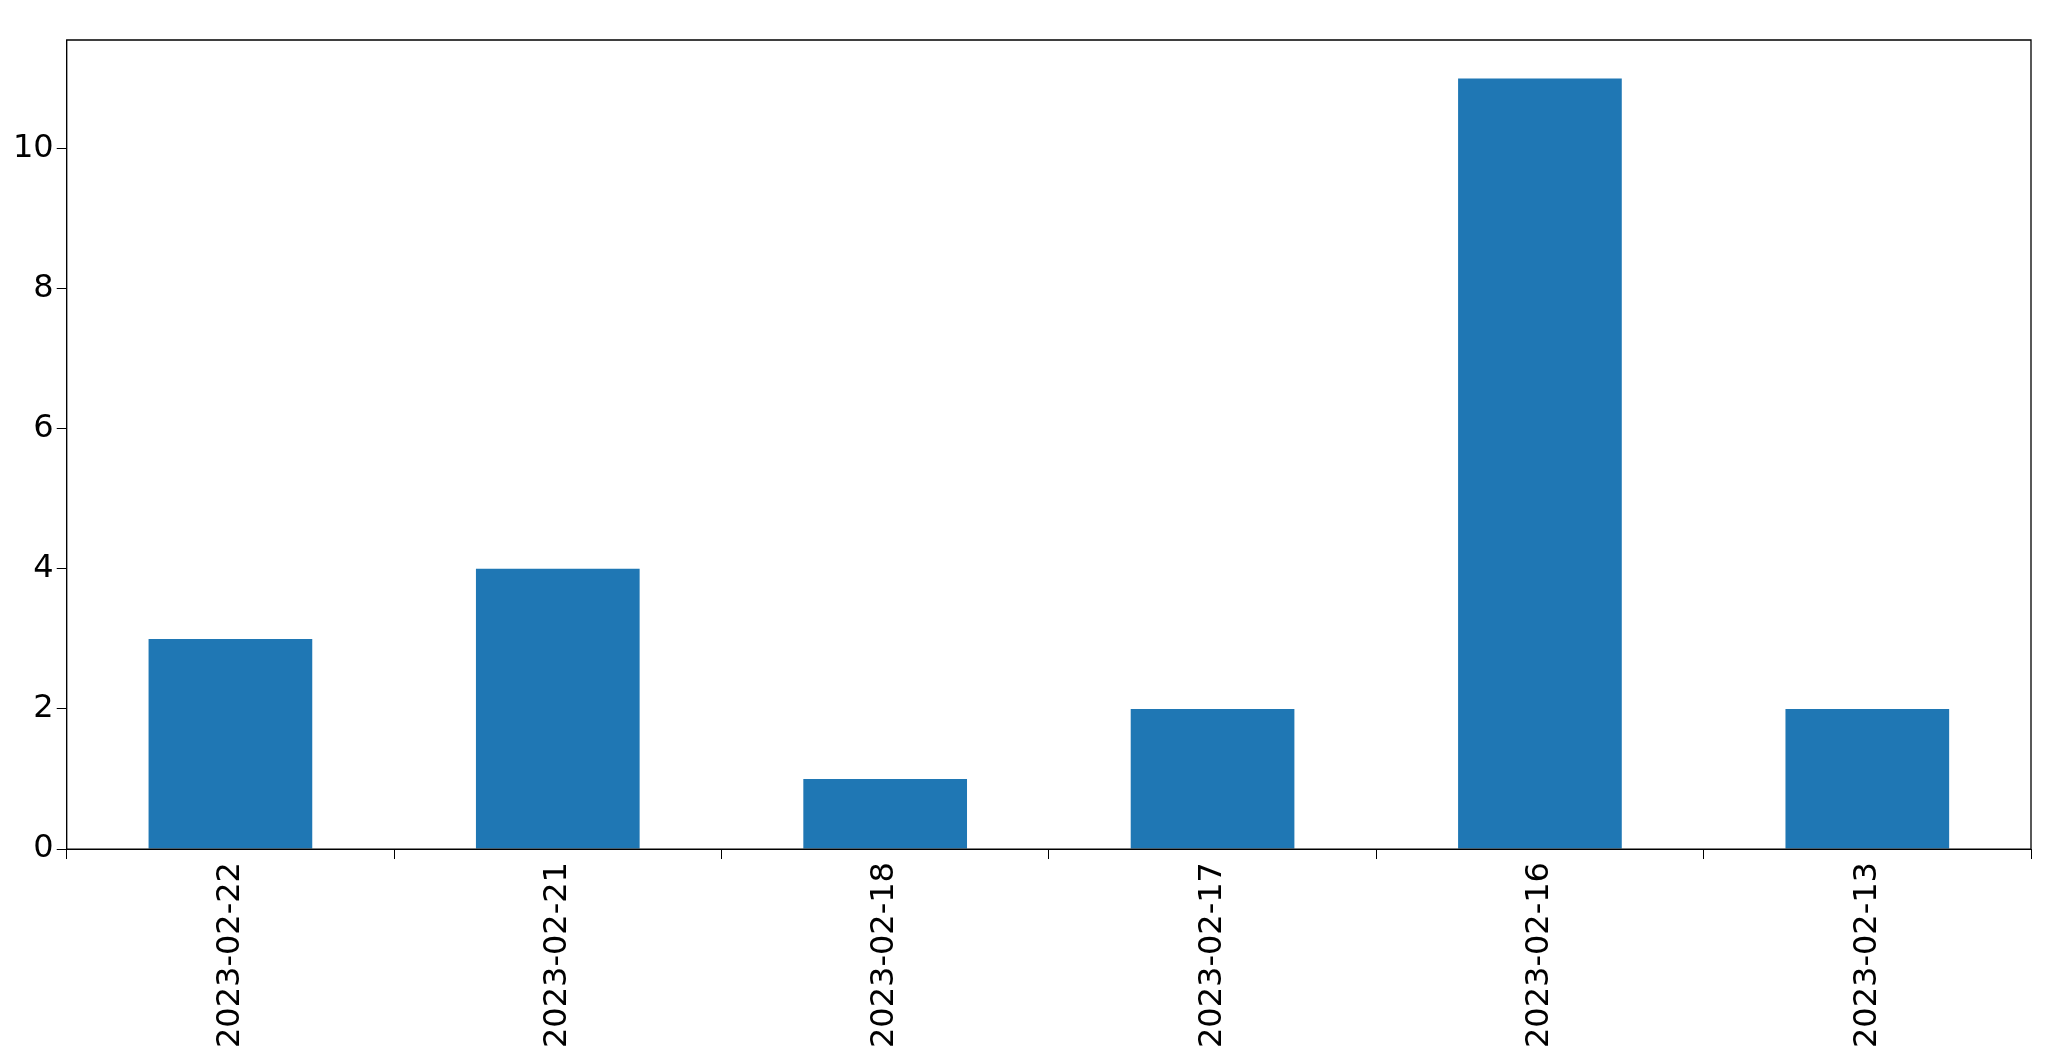 The width and height of the screenshot is (2071, 1061). Describe the element at coordinates (1864, 955) in the screenshot. I see `x-tick-label: 2023-02-13` at that location.